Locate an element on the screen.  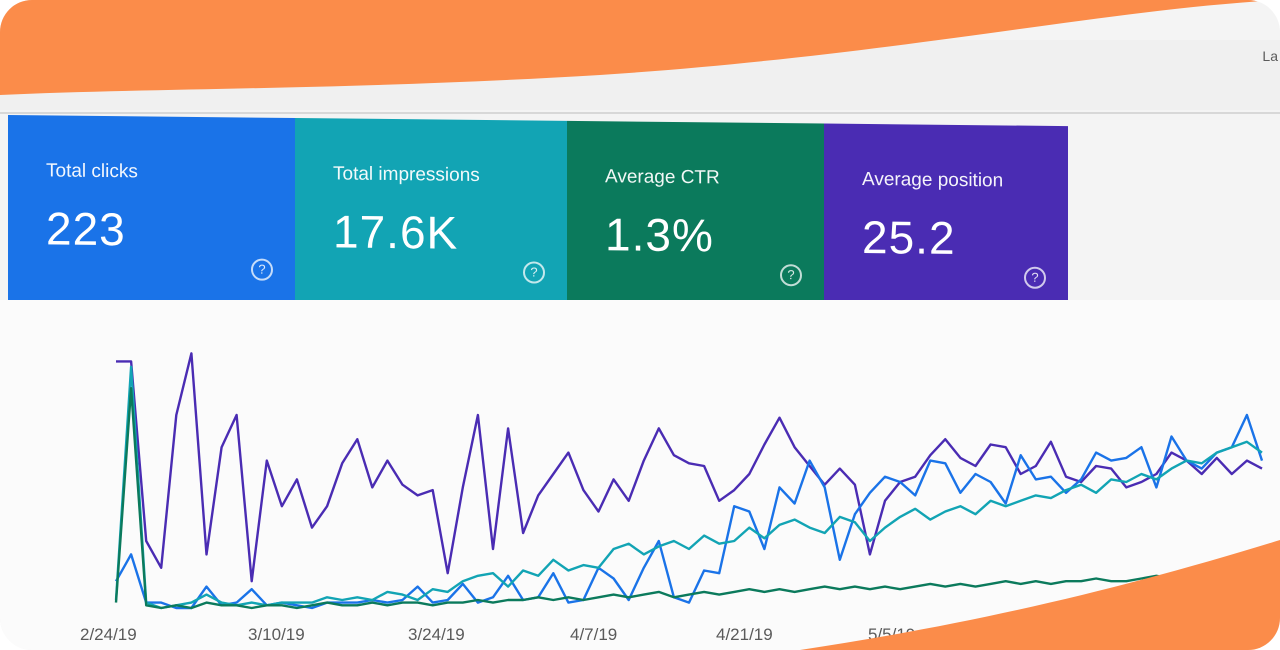
decorative-bottom-wave is located at coordinates (1040, 595).